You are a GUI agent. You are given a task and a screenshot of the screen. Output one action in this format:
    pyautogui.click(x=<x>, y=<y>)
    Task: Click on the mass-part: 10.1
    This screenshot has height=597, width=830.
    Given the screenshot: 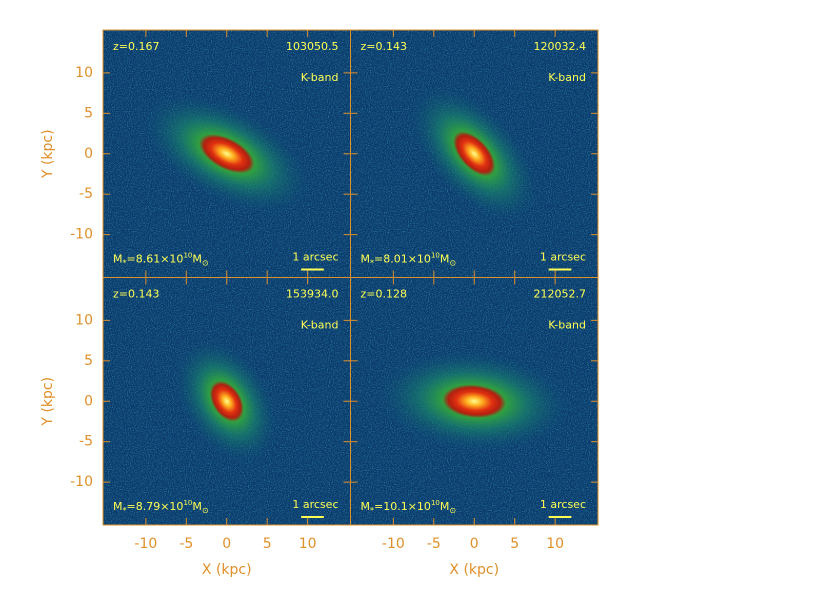 What is the action you would take?
    pyautogui.click(x=395, y=506)
    